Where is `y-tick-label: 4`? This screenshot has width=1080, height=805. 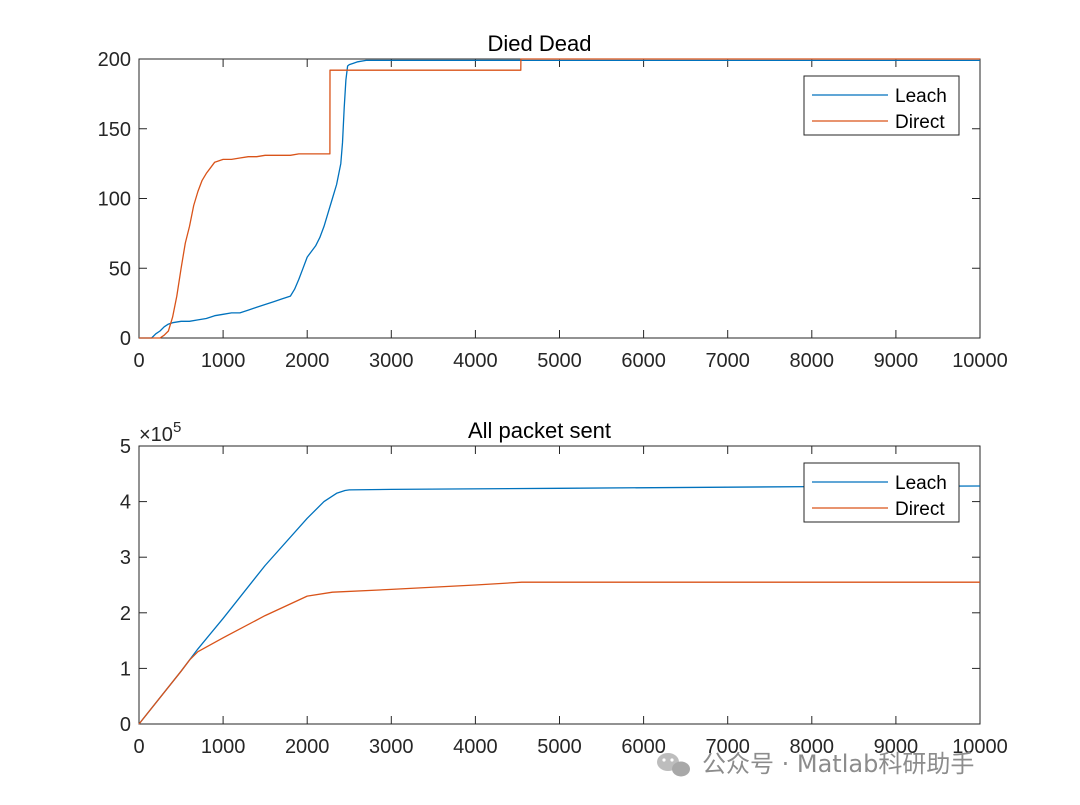
y-tick-label: 4 is located at coordinates (125, 503).